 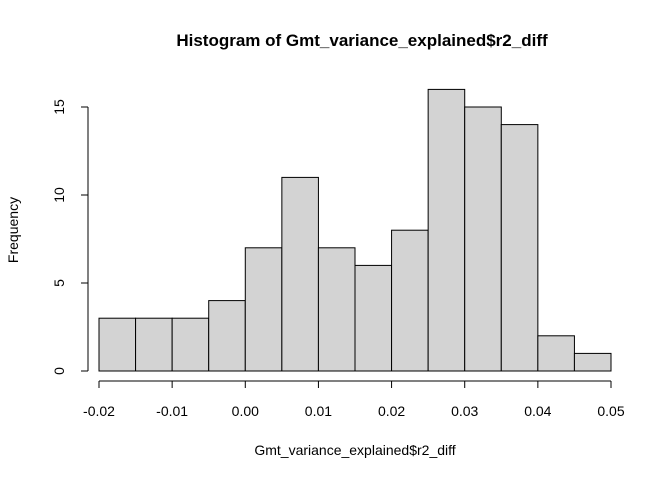 What do you see at coordinates (59, 283) in the screenshot?
I see `y-tick-label-1: 5` at bounding box center [59, 283].